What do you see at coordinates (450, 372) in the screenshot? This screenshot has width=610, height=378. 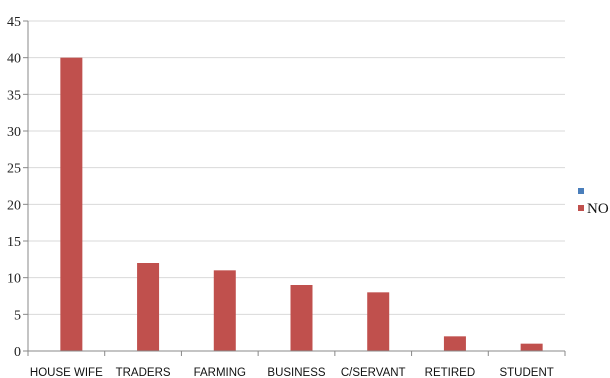 I see `x-tick-label: RETIRED` at bounding box center [450, 372].